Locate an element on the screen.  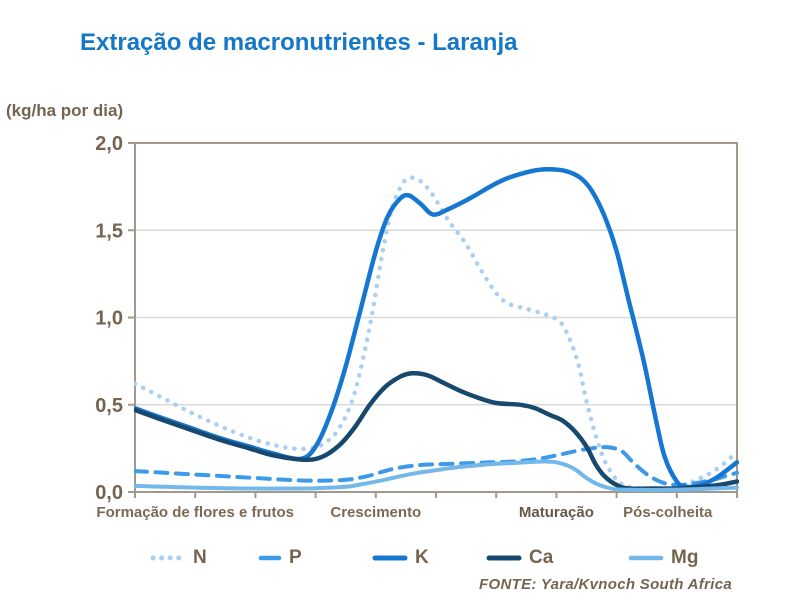
legend-item-Mg: Mg is located at coordinates (663, 558).